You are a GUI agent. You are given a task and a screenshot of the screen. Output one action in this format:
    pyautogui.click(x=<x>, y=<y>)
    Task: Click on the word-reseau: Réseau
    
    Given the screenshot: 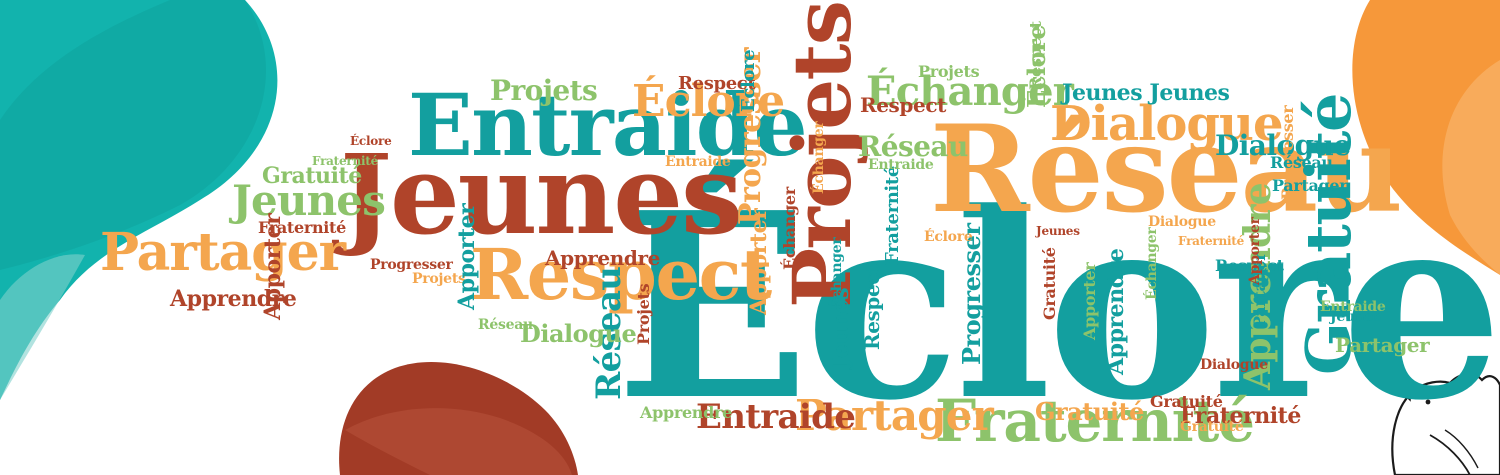 What is the action you would take?
    pyautogui.click(x=1166, y=169)
    